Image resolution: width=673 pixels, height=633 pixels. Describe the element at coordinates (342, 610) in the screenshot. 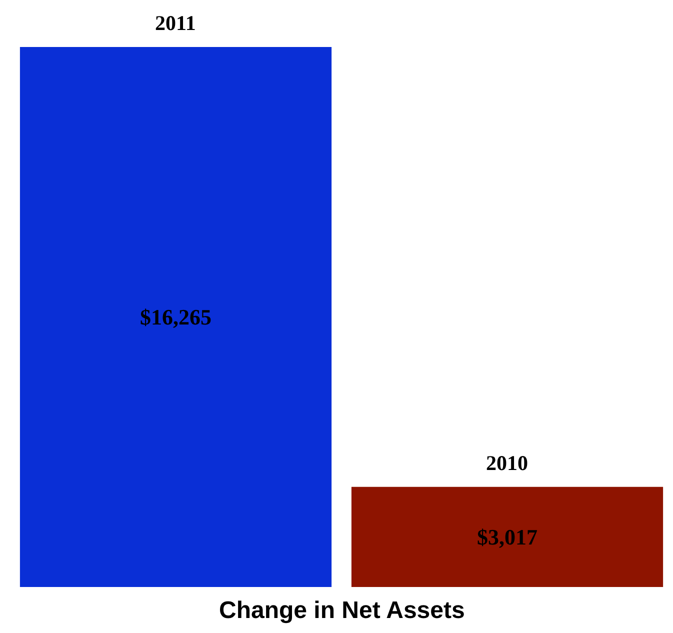

I see `text: Change in Net Assets` at that location.